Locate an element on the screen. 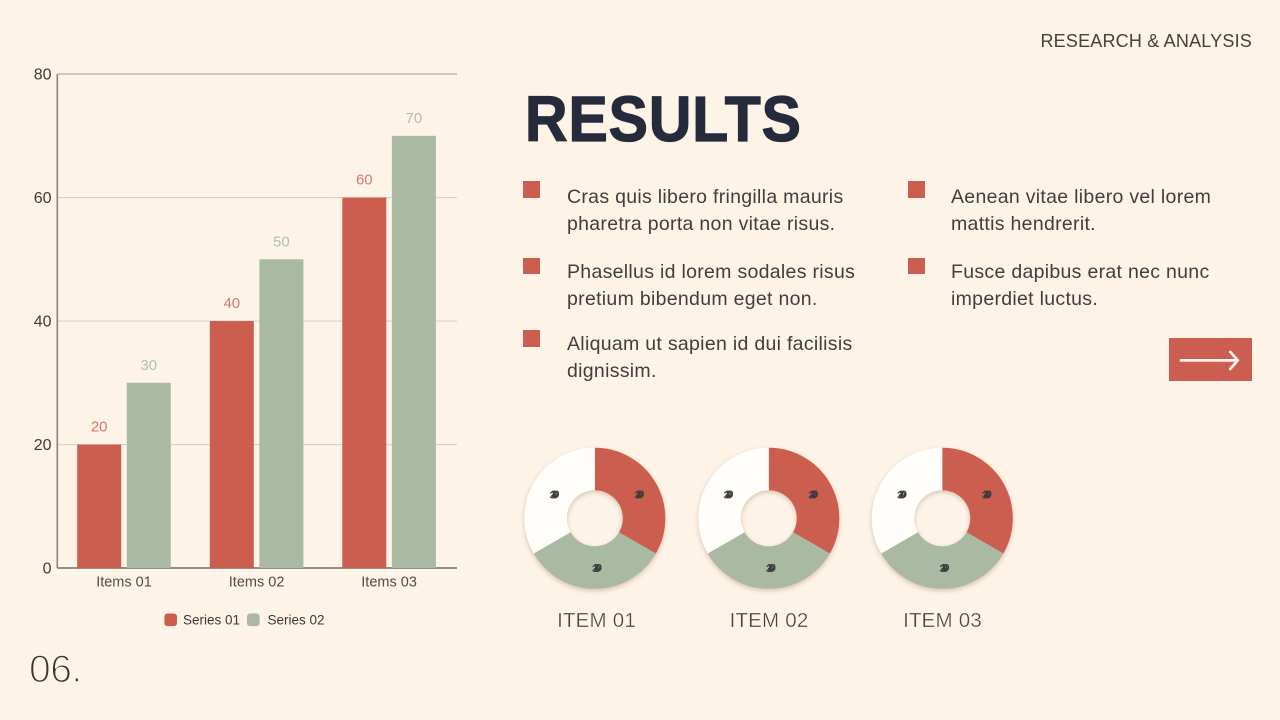 The height and width of the screenshot is (720, 1280). svg-text: Items 02 is located at coordinates (257, 583).